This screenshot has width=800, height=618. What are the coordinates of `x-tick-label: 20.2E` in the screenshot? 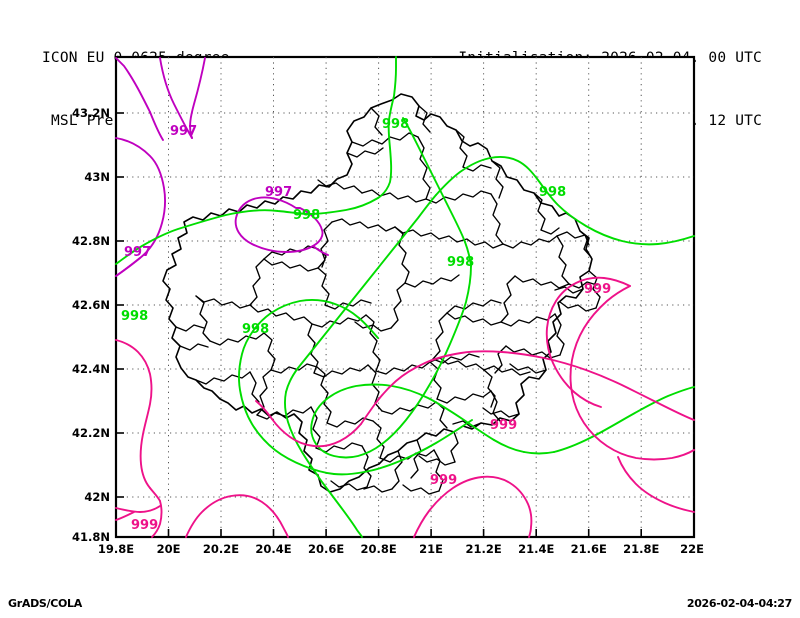 It's located at (221, 549).